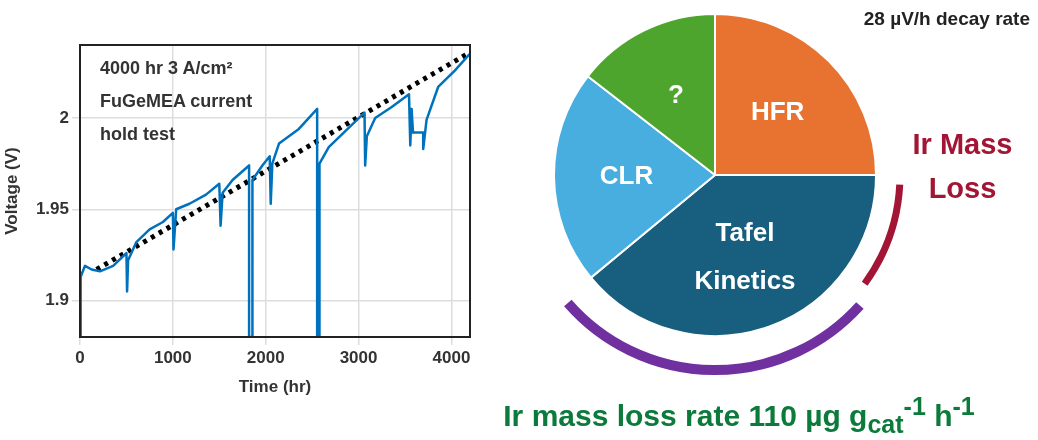 This screenshot has height=440, width=1038. I want to click on y-tick-label: 1.95, so click(52, 208).